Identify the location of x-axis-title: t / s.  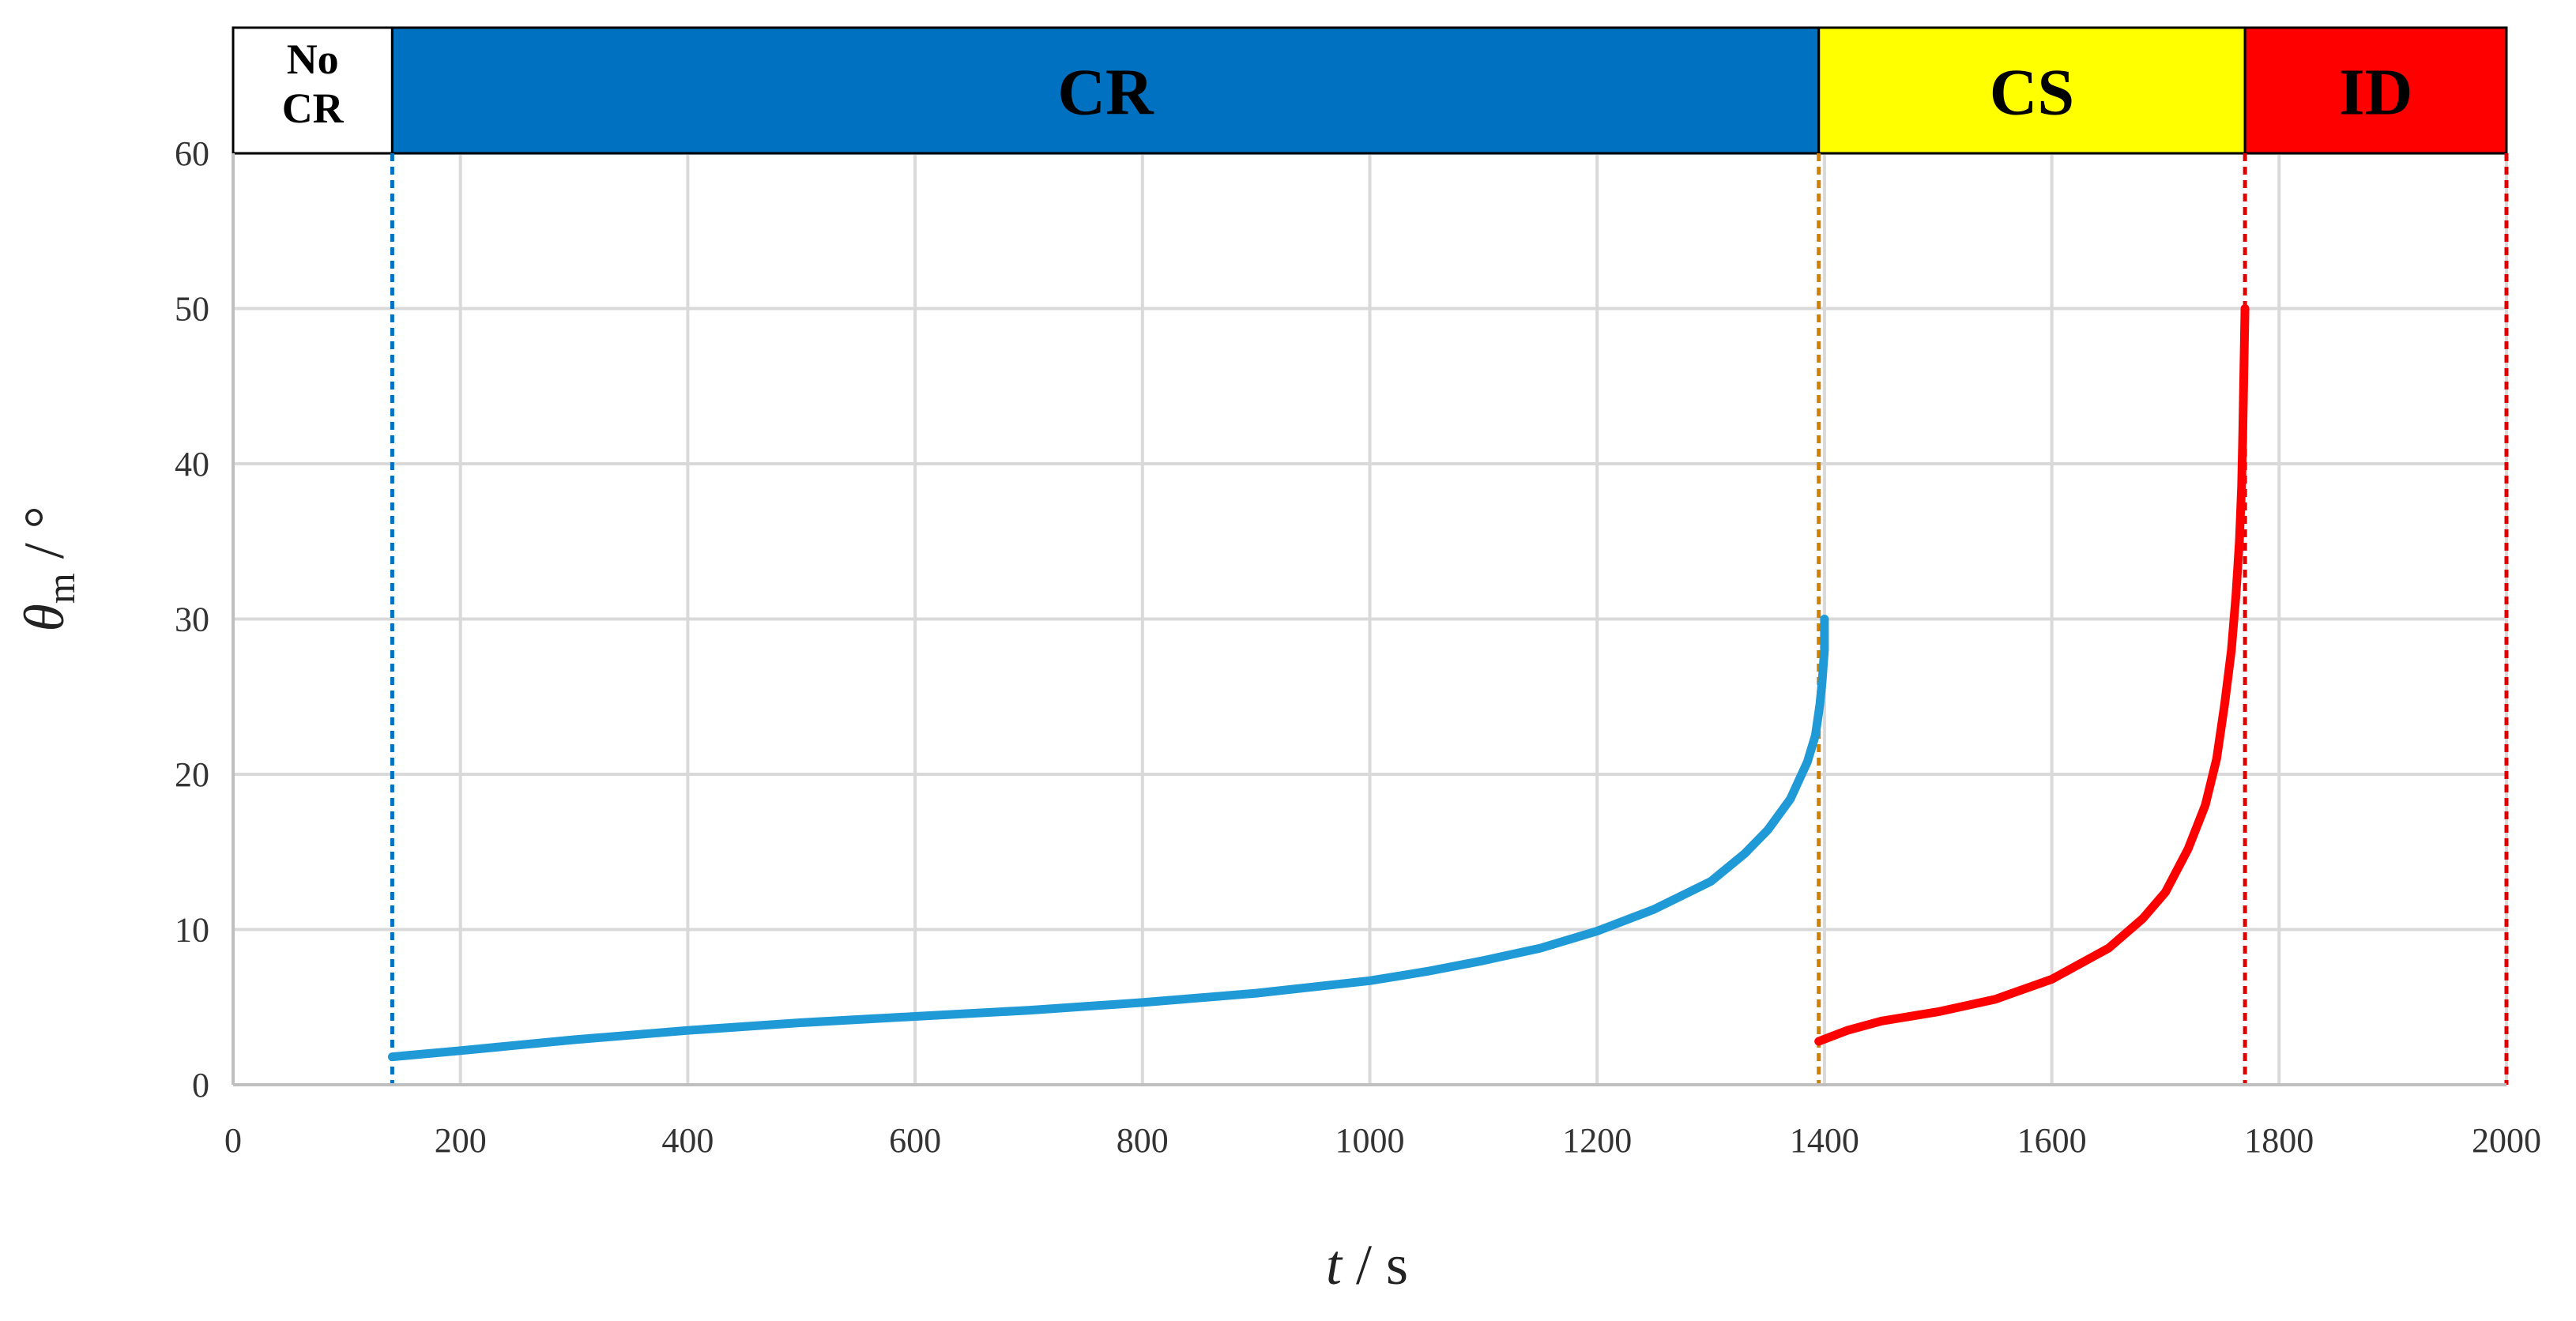
(1367, 1265).